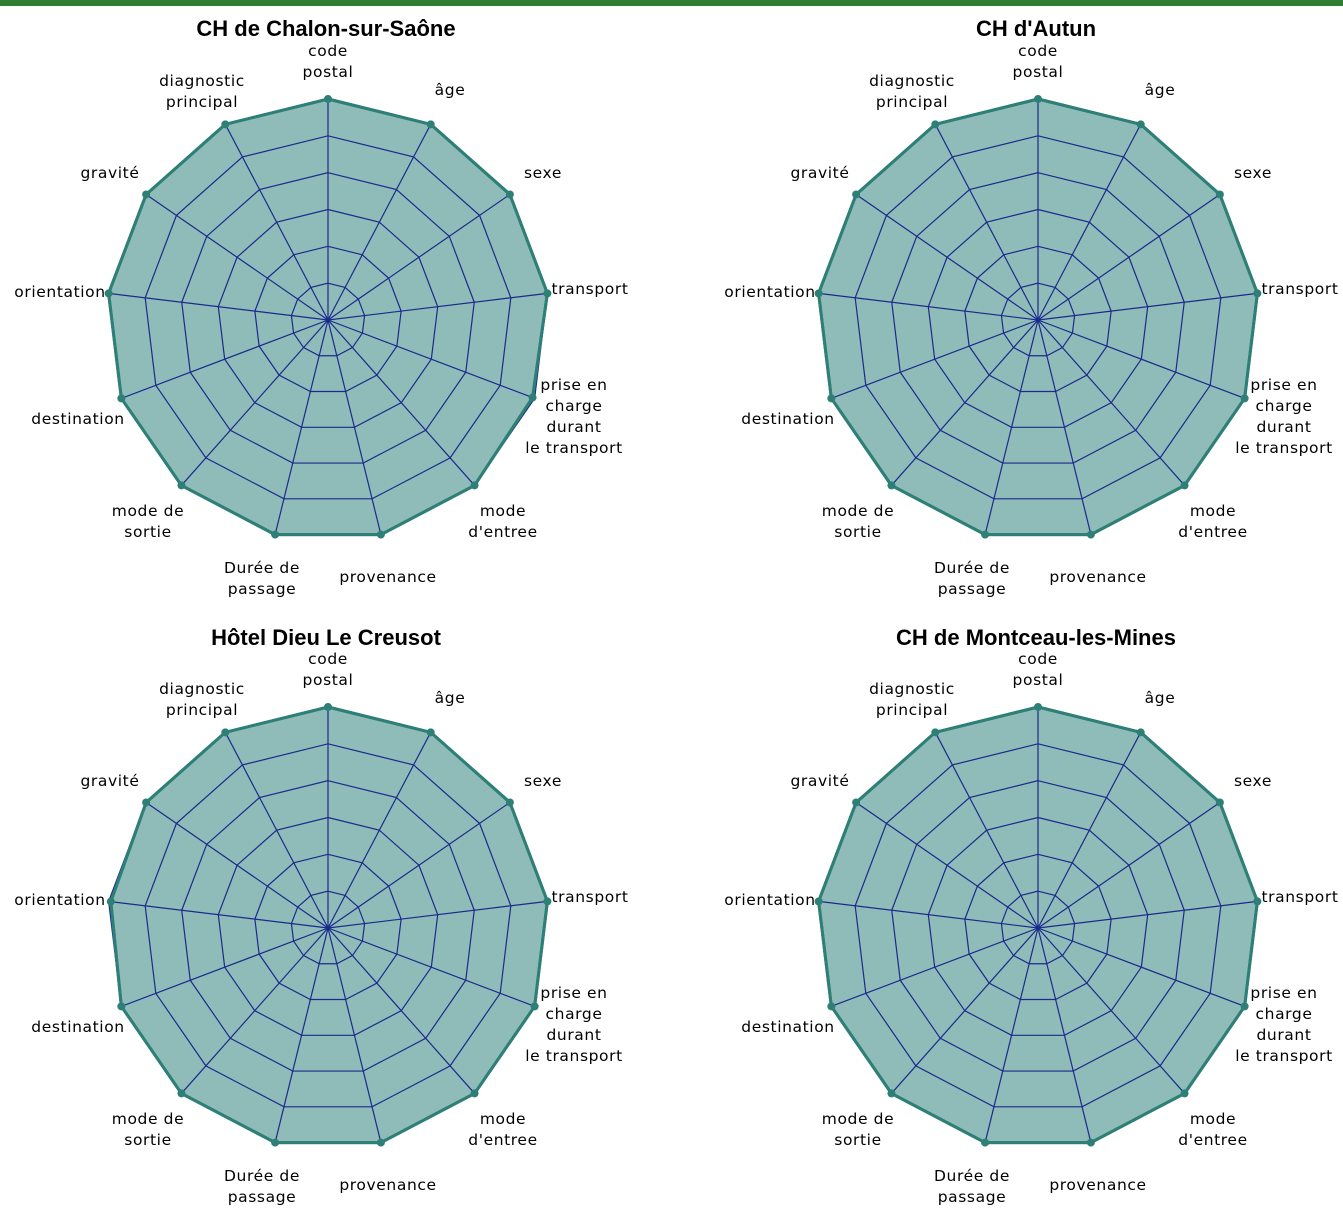 The image size is (1343, 1209). Describe the element at coordinates (534, 1006) in the screenshot. I see `data-point-prise-en-charge-durant-le-transport` at that location.